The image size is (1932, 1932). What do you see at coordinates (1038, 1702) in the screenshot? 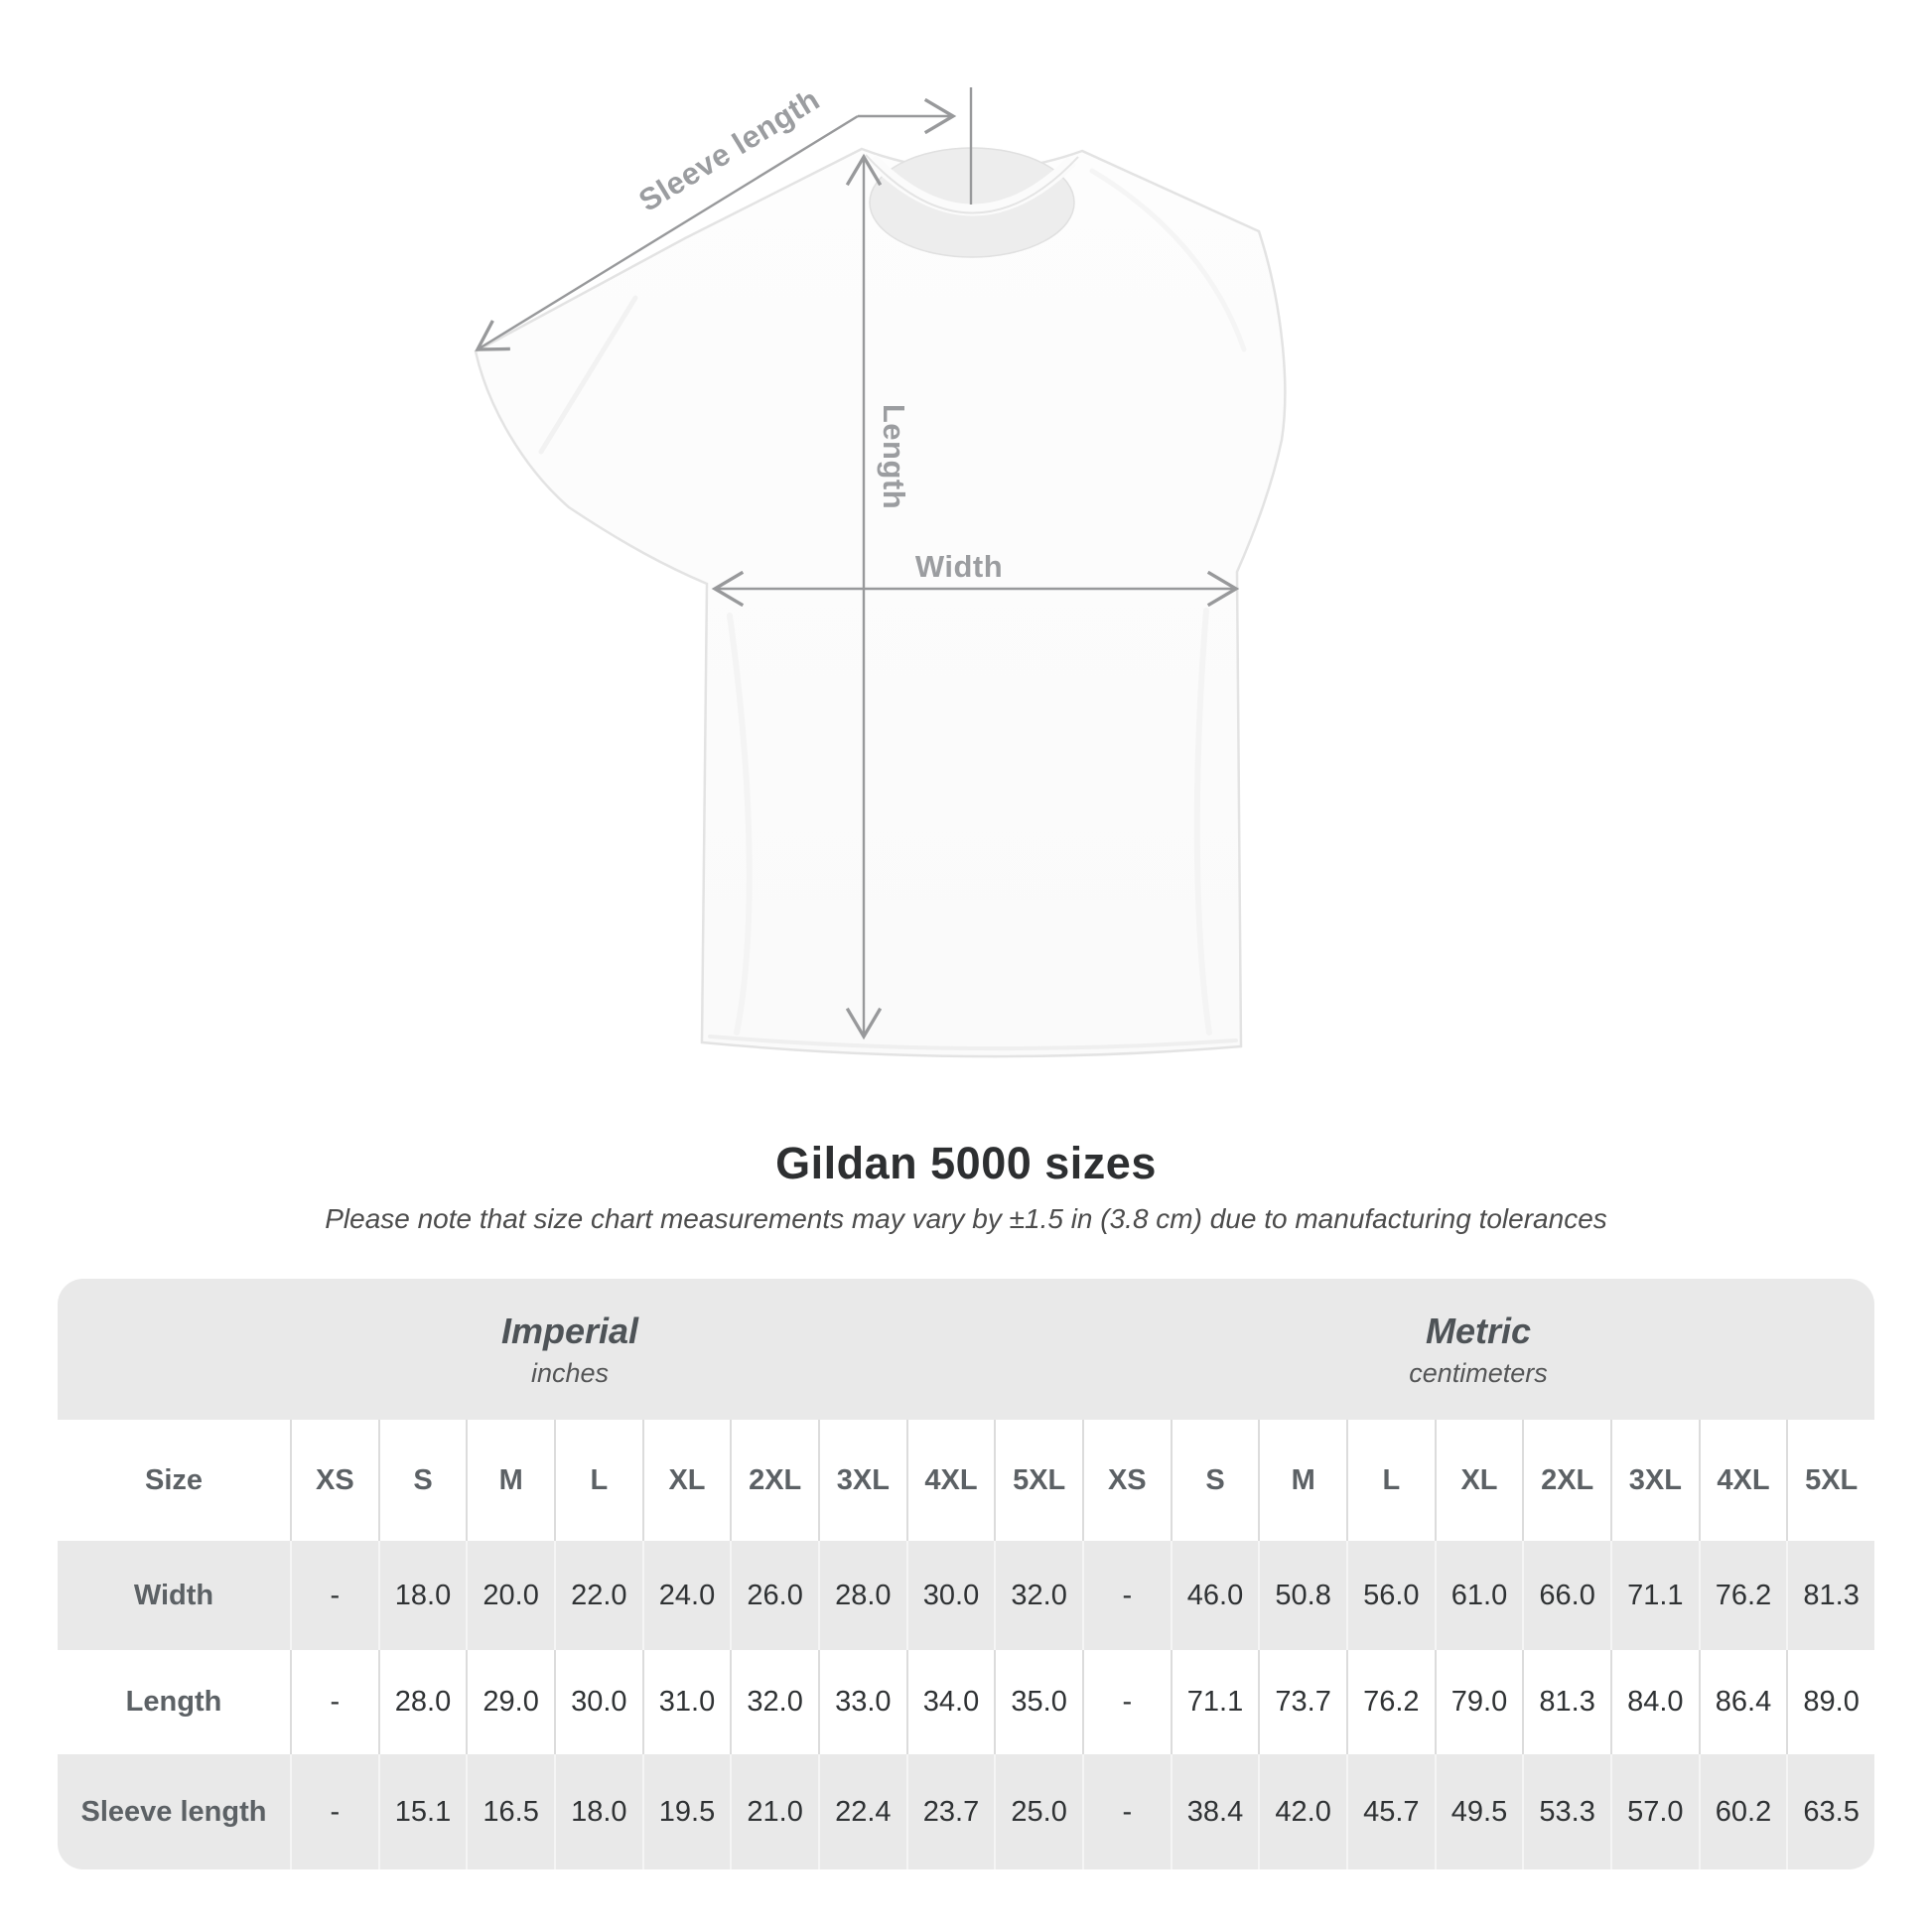
I see `value-cell: 35.0` at bounding box center [1038, 1702].